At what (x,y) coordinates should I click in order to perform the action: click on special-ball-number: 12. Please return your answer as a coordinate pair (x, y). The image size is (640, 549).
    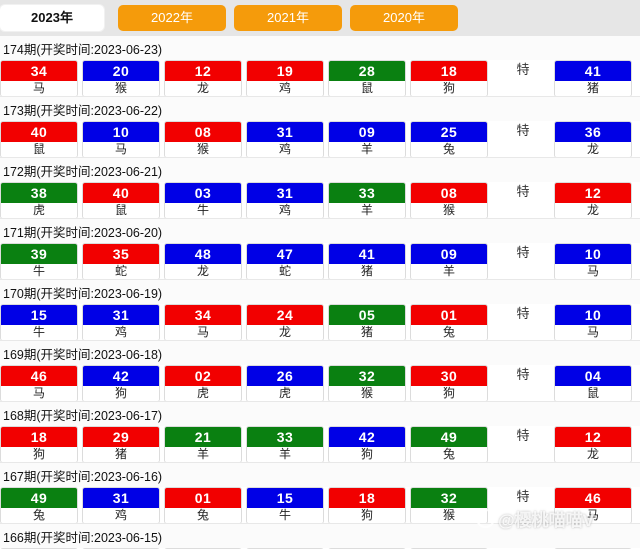
    Looking at the image, I should click on (593, 193).